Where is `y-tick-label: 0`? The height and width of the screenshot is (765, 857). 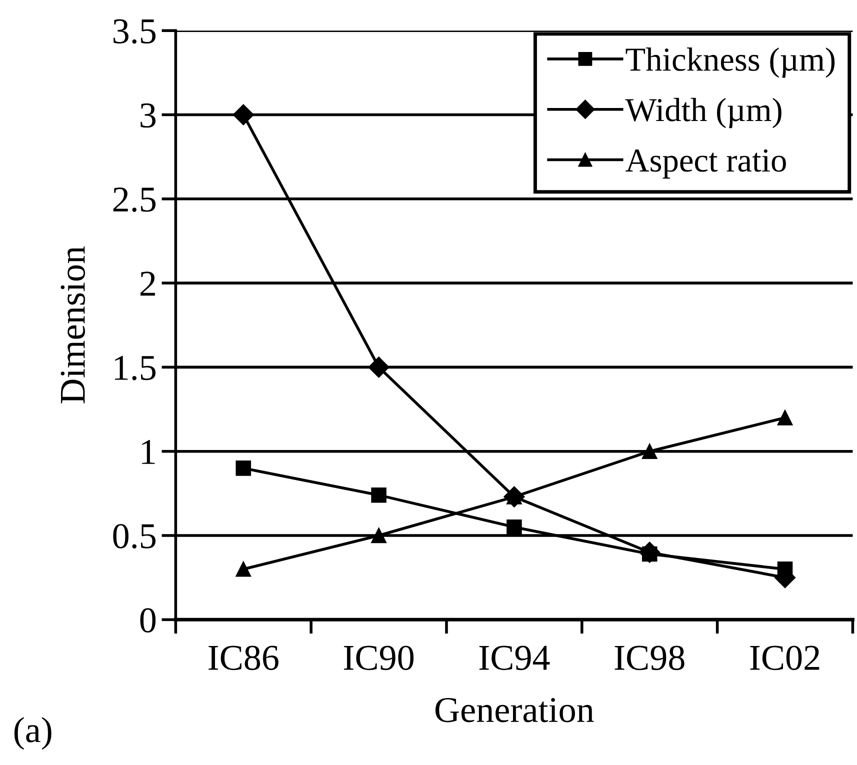
y-tick-label: 0 is located at coordinates (148, 620).